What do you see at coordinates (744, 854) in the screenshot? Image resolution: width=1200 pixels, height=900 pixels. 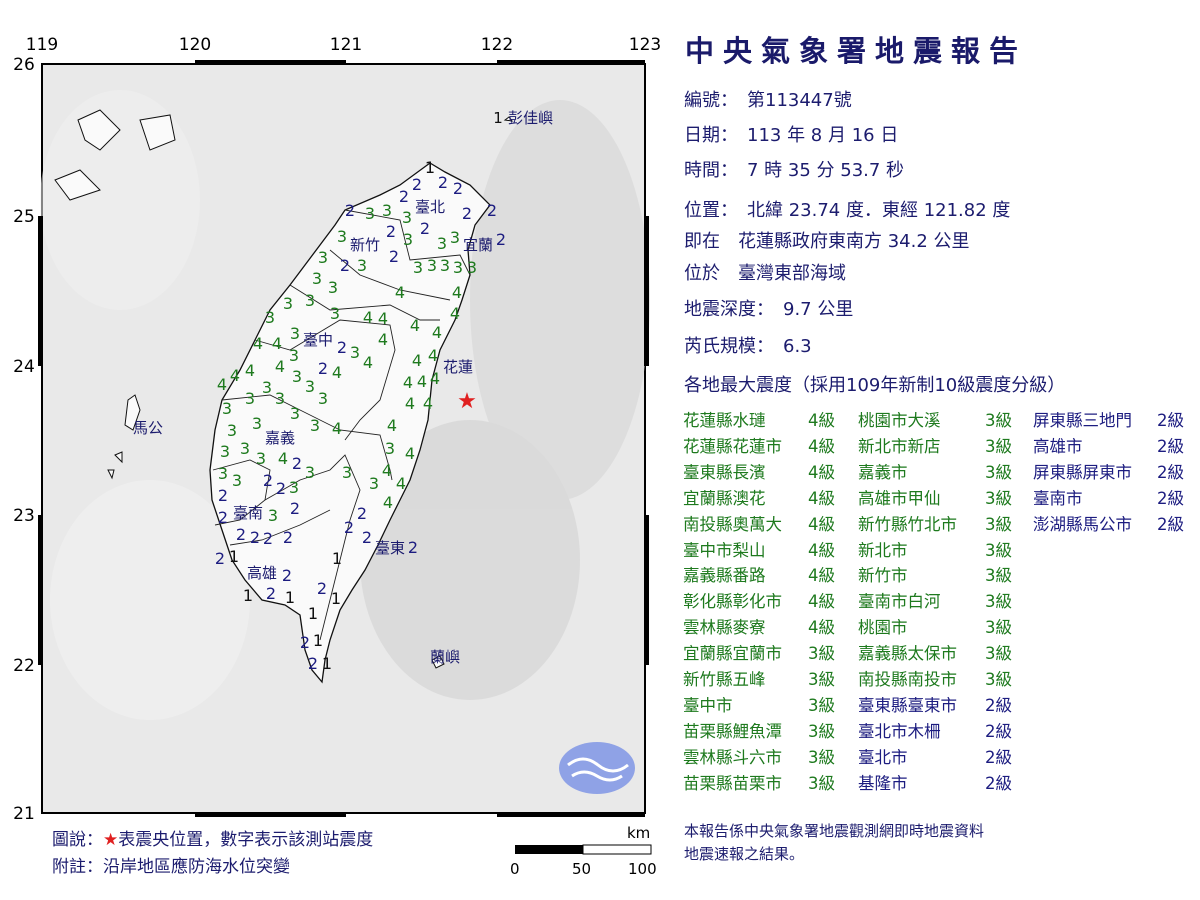 I see `report-footer-2: 地震速報之結果。` at bounding box center [744, 854].